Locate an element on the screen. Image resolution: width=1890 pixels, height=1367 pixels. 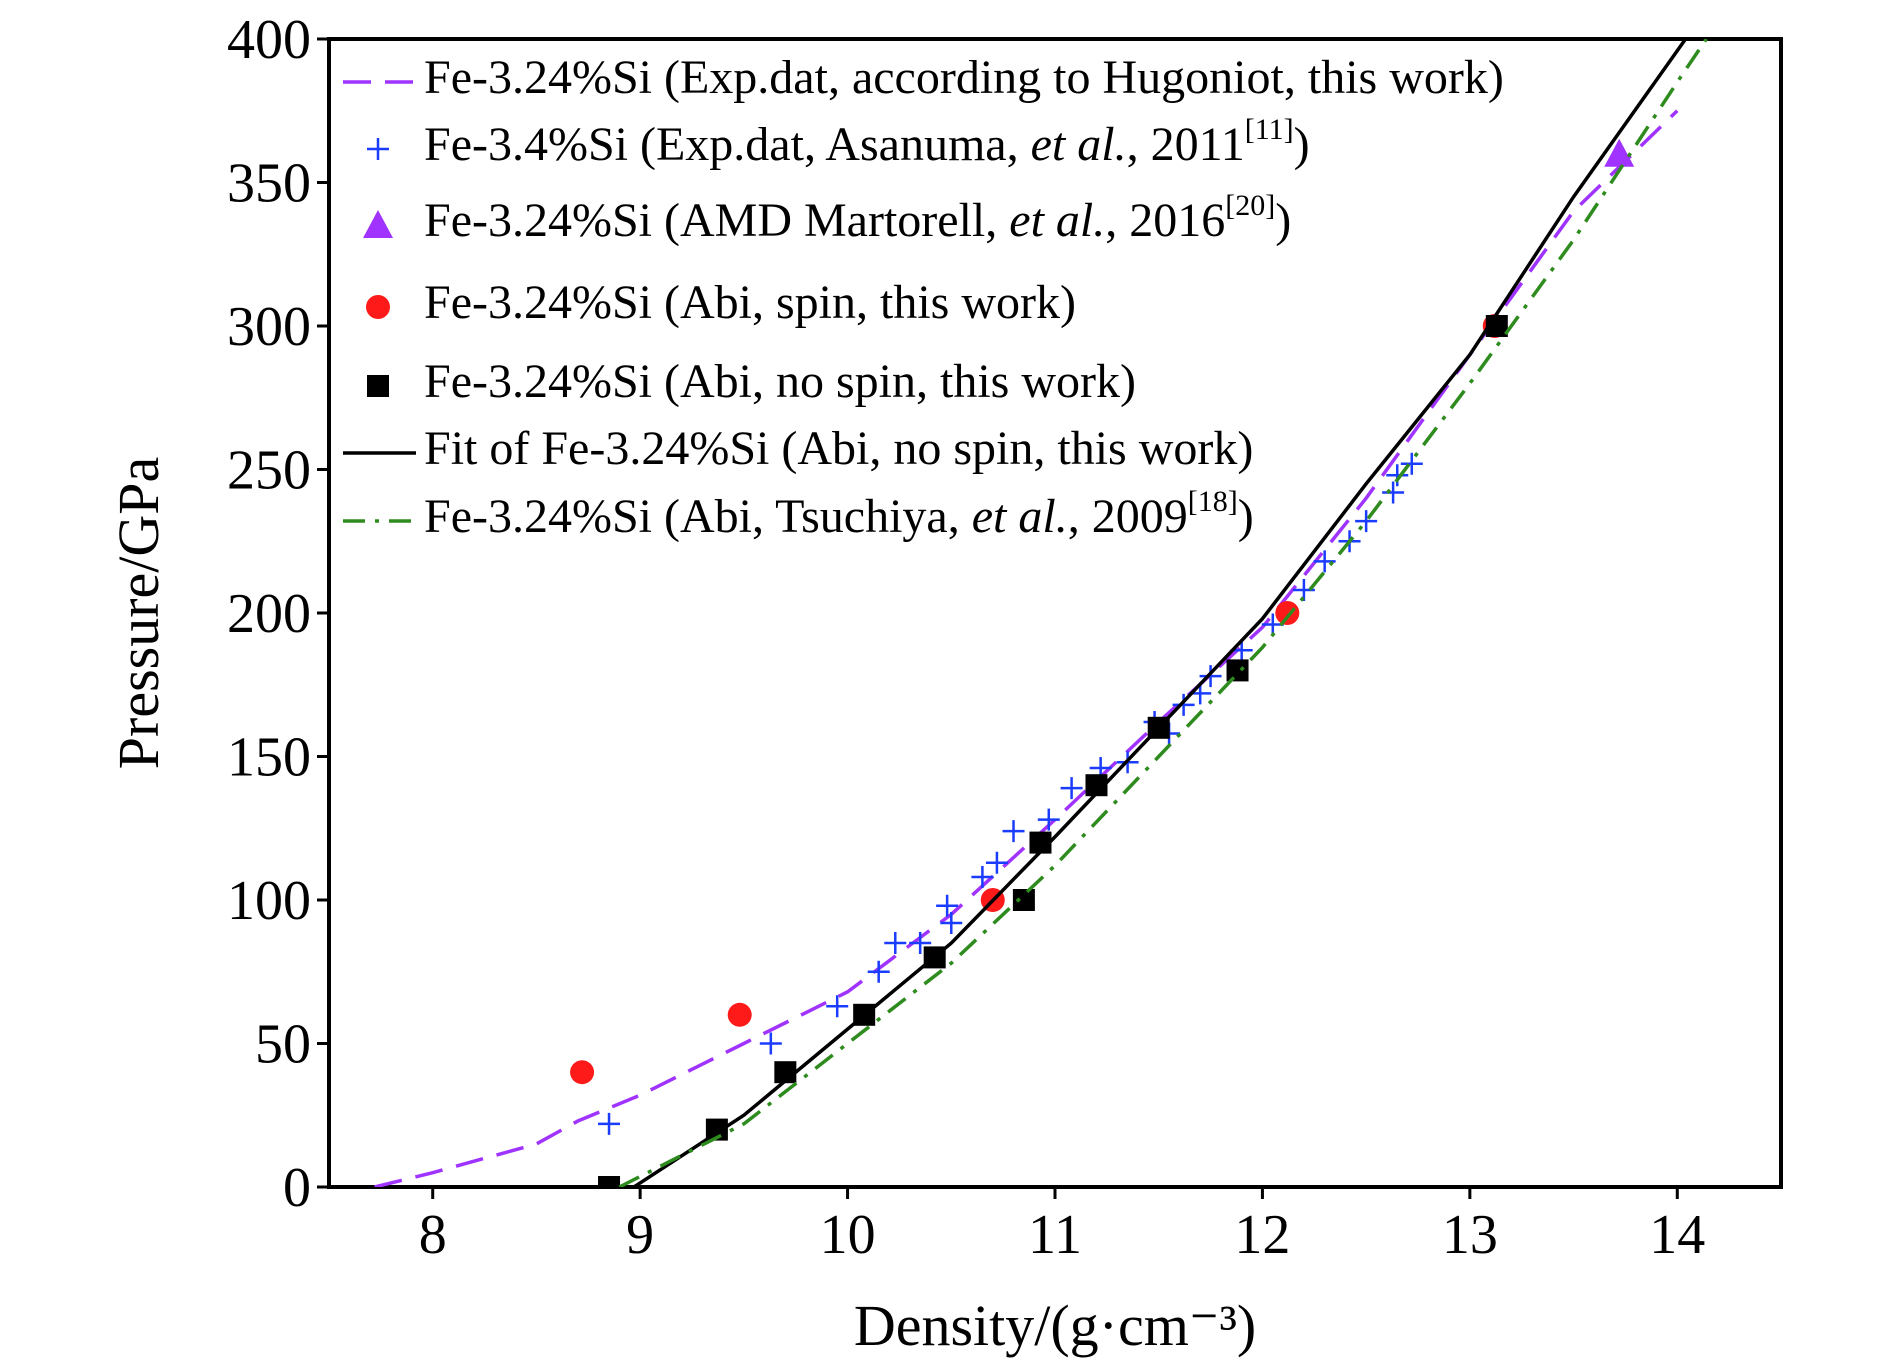
x-tick-label: 8 is located at coordinates (433, 1235).